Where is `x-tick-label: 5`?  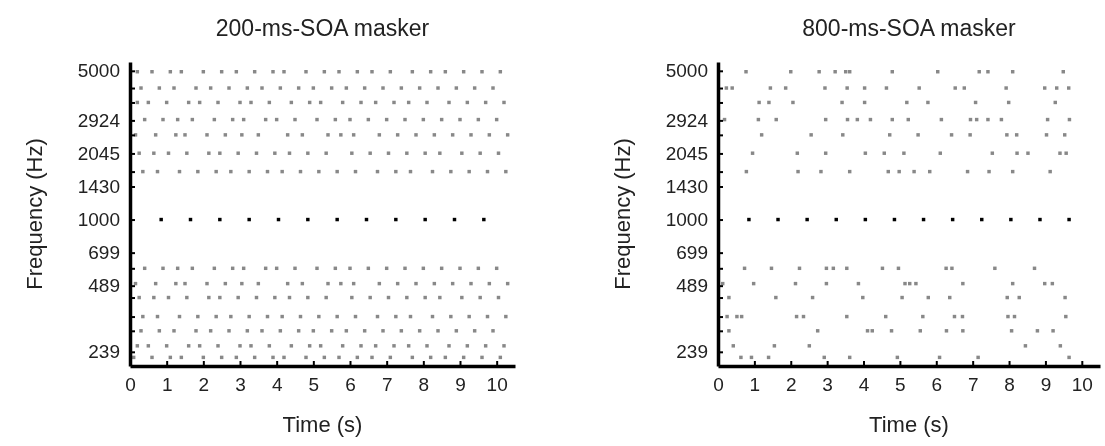 x-tick-label: 5 is located at coordinates (314, 385).